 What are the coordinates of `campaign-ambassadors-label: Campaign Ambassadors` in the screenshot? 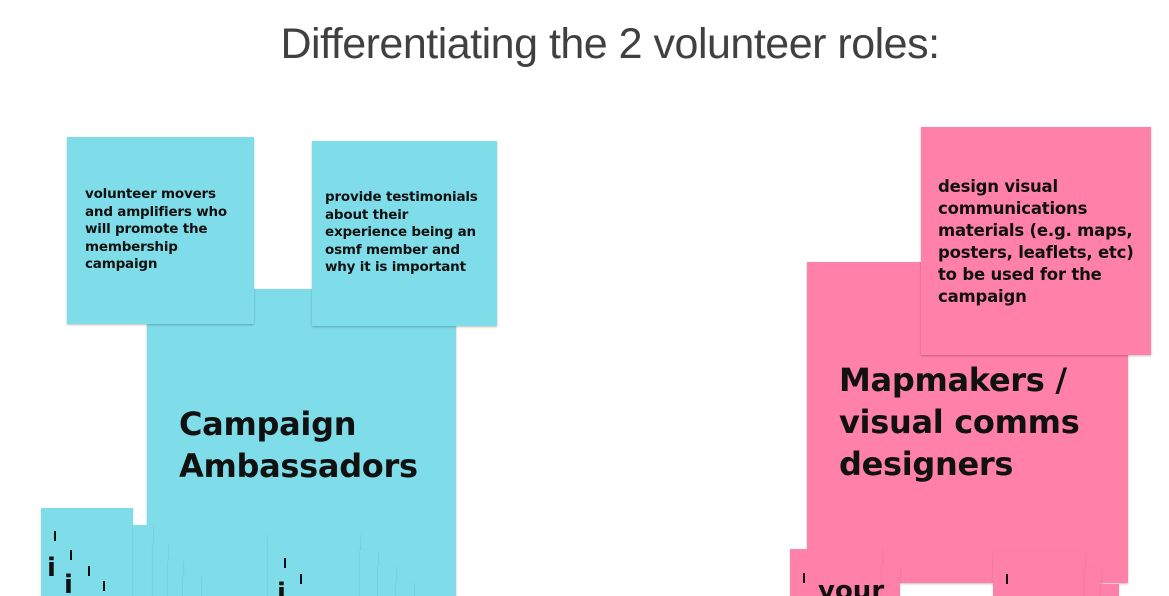 It's located at (298, 445).